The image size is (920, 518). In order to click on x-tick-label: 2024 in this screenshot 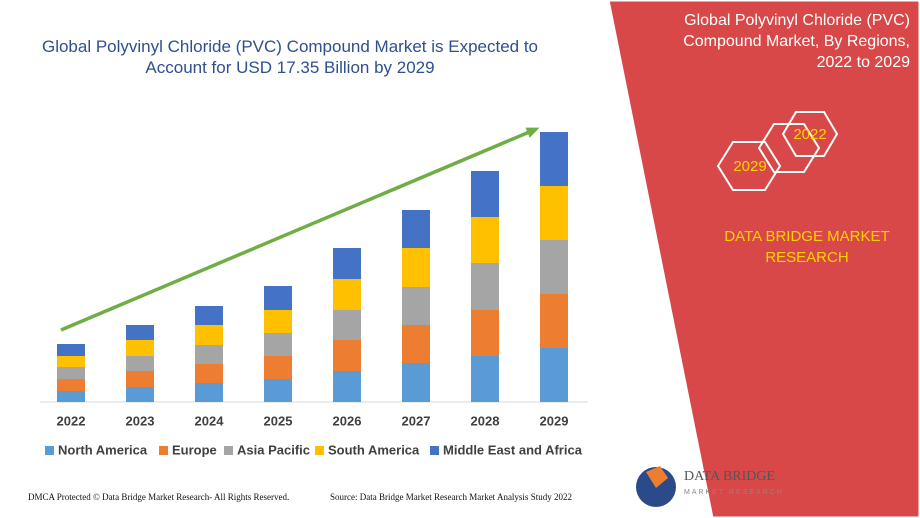, I will do `click(210, 420)`.